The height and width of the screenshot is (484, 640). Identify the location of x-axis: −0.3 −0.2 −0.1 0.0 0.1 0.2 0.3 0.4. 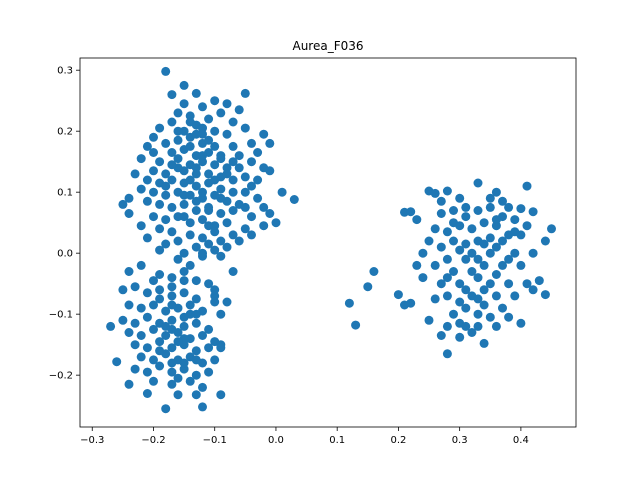
(304, 436).